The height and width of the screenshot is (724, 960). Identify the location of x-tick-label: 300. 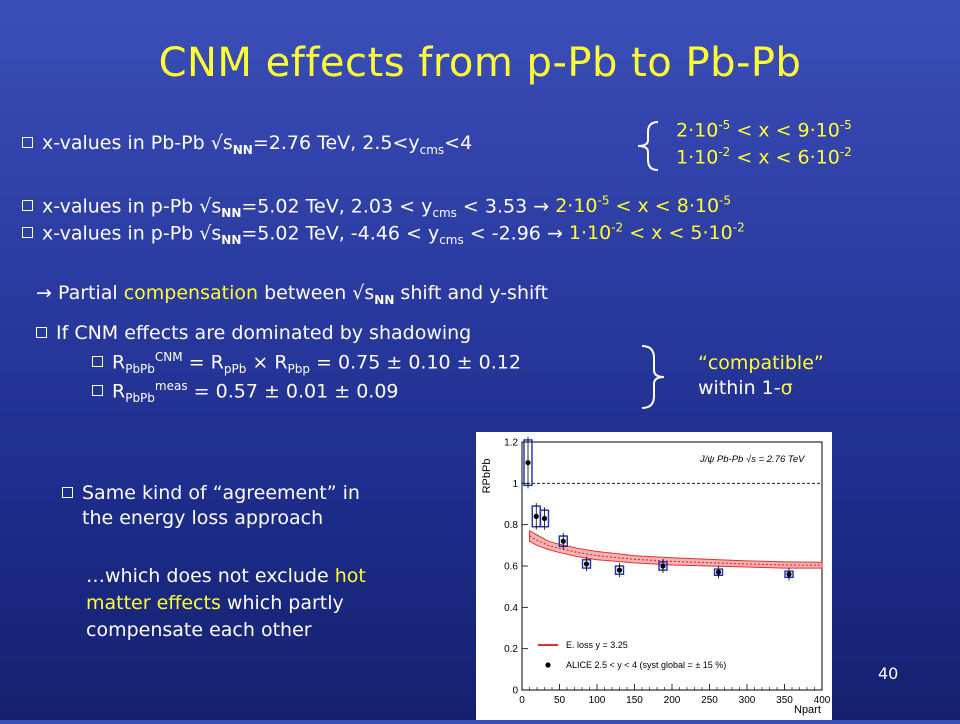
(747, 700).